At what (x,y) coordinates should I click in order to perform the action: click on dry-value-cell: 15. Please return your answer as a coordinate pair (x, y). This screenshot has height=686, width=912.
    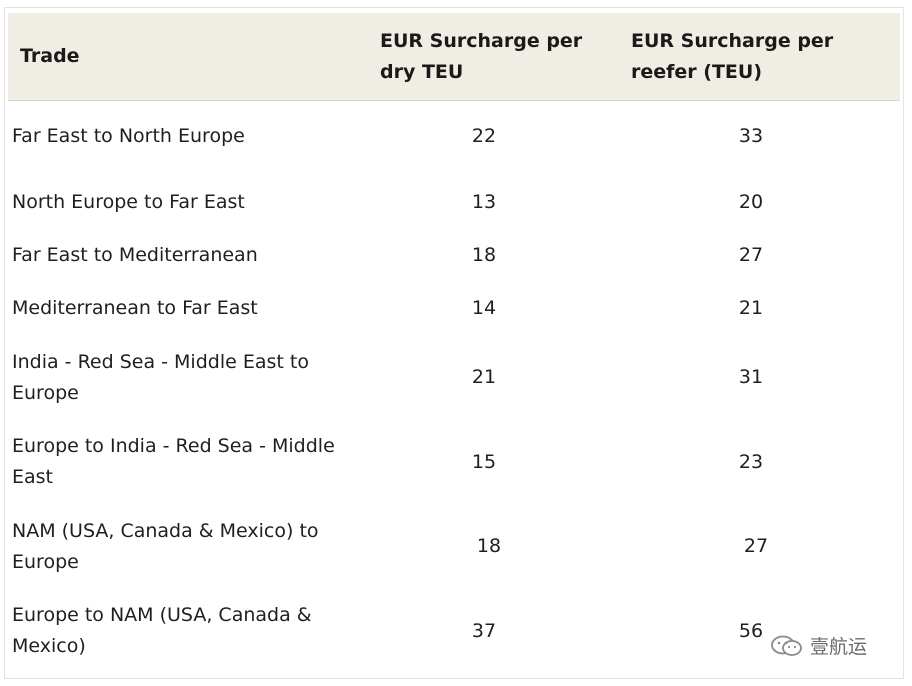
    Looking at the image, I should click on (484, 462).